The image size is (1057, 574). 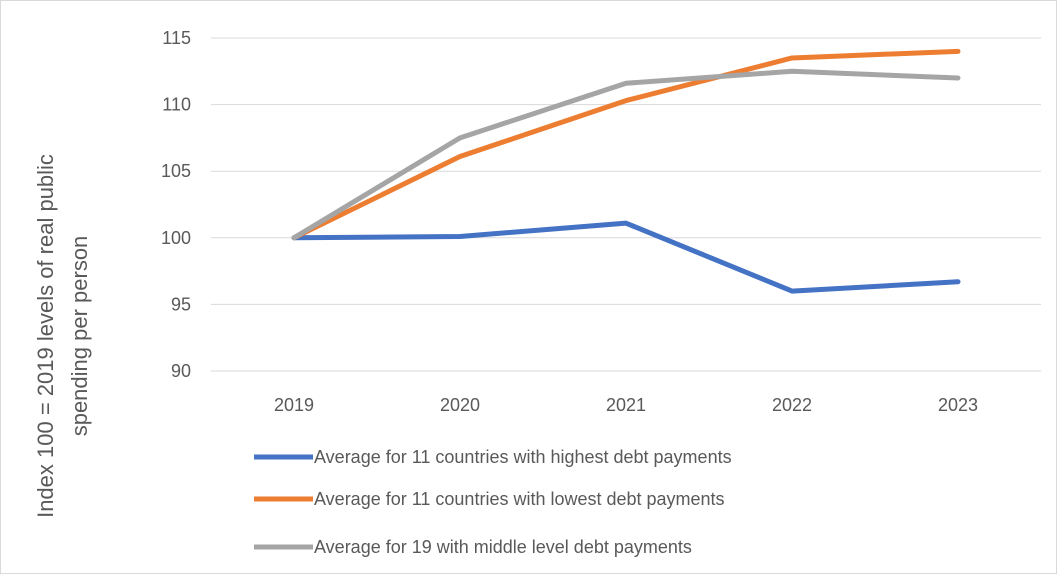 I want to click on y-tick-label: 100, so click(x=176, y=238).